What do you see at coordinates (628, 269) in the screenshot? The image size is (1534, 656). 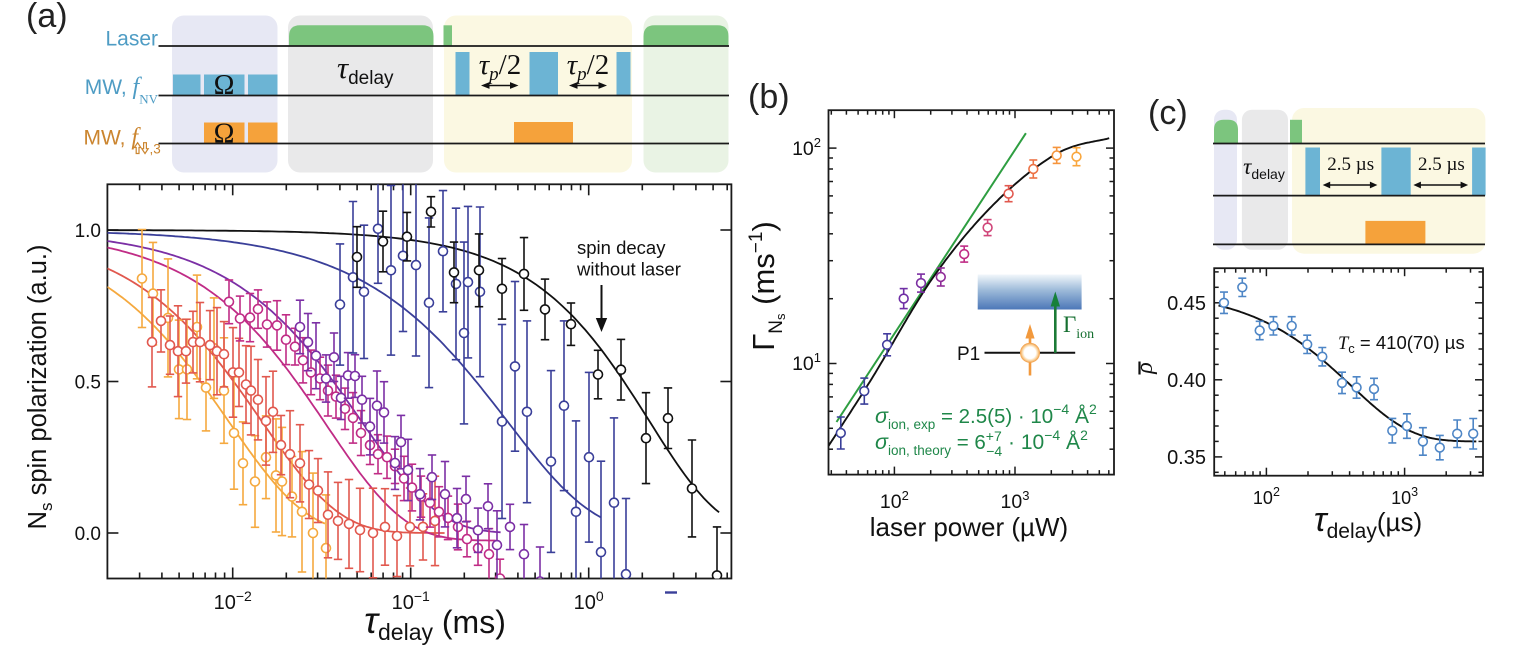 I see `svg-text: without laser` at bounding box center [628, 269].